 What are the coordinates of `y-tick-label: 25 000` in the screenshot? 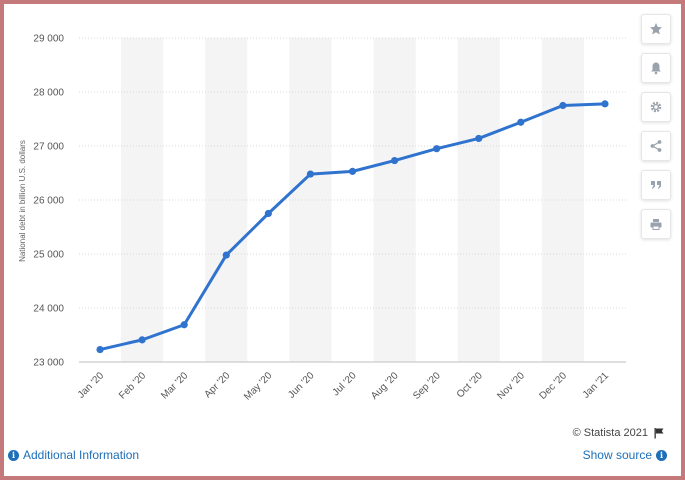 It's located at (48, 255).